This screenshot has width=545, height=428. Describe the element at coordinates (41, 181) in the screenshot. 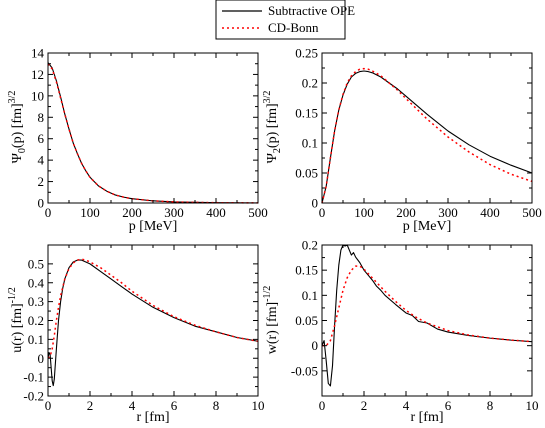

I see `y-tick-label: 2` at that location.